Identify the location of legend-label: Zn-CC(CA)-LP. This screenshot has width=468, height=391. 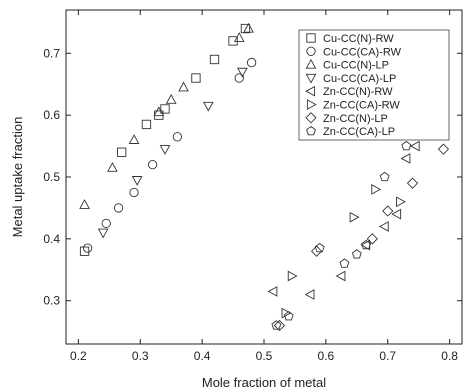
(359, 132).